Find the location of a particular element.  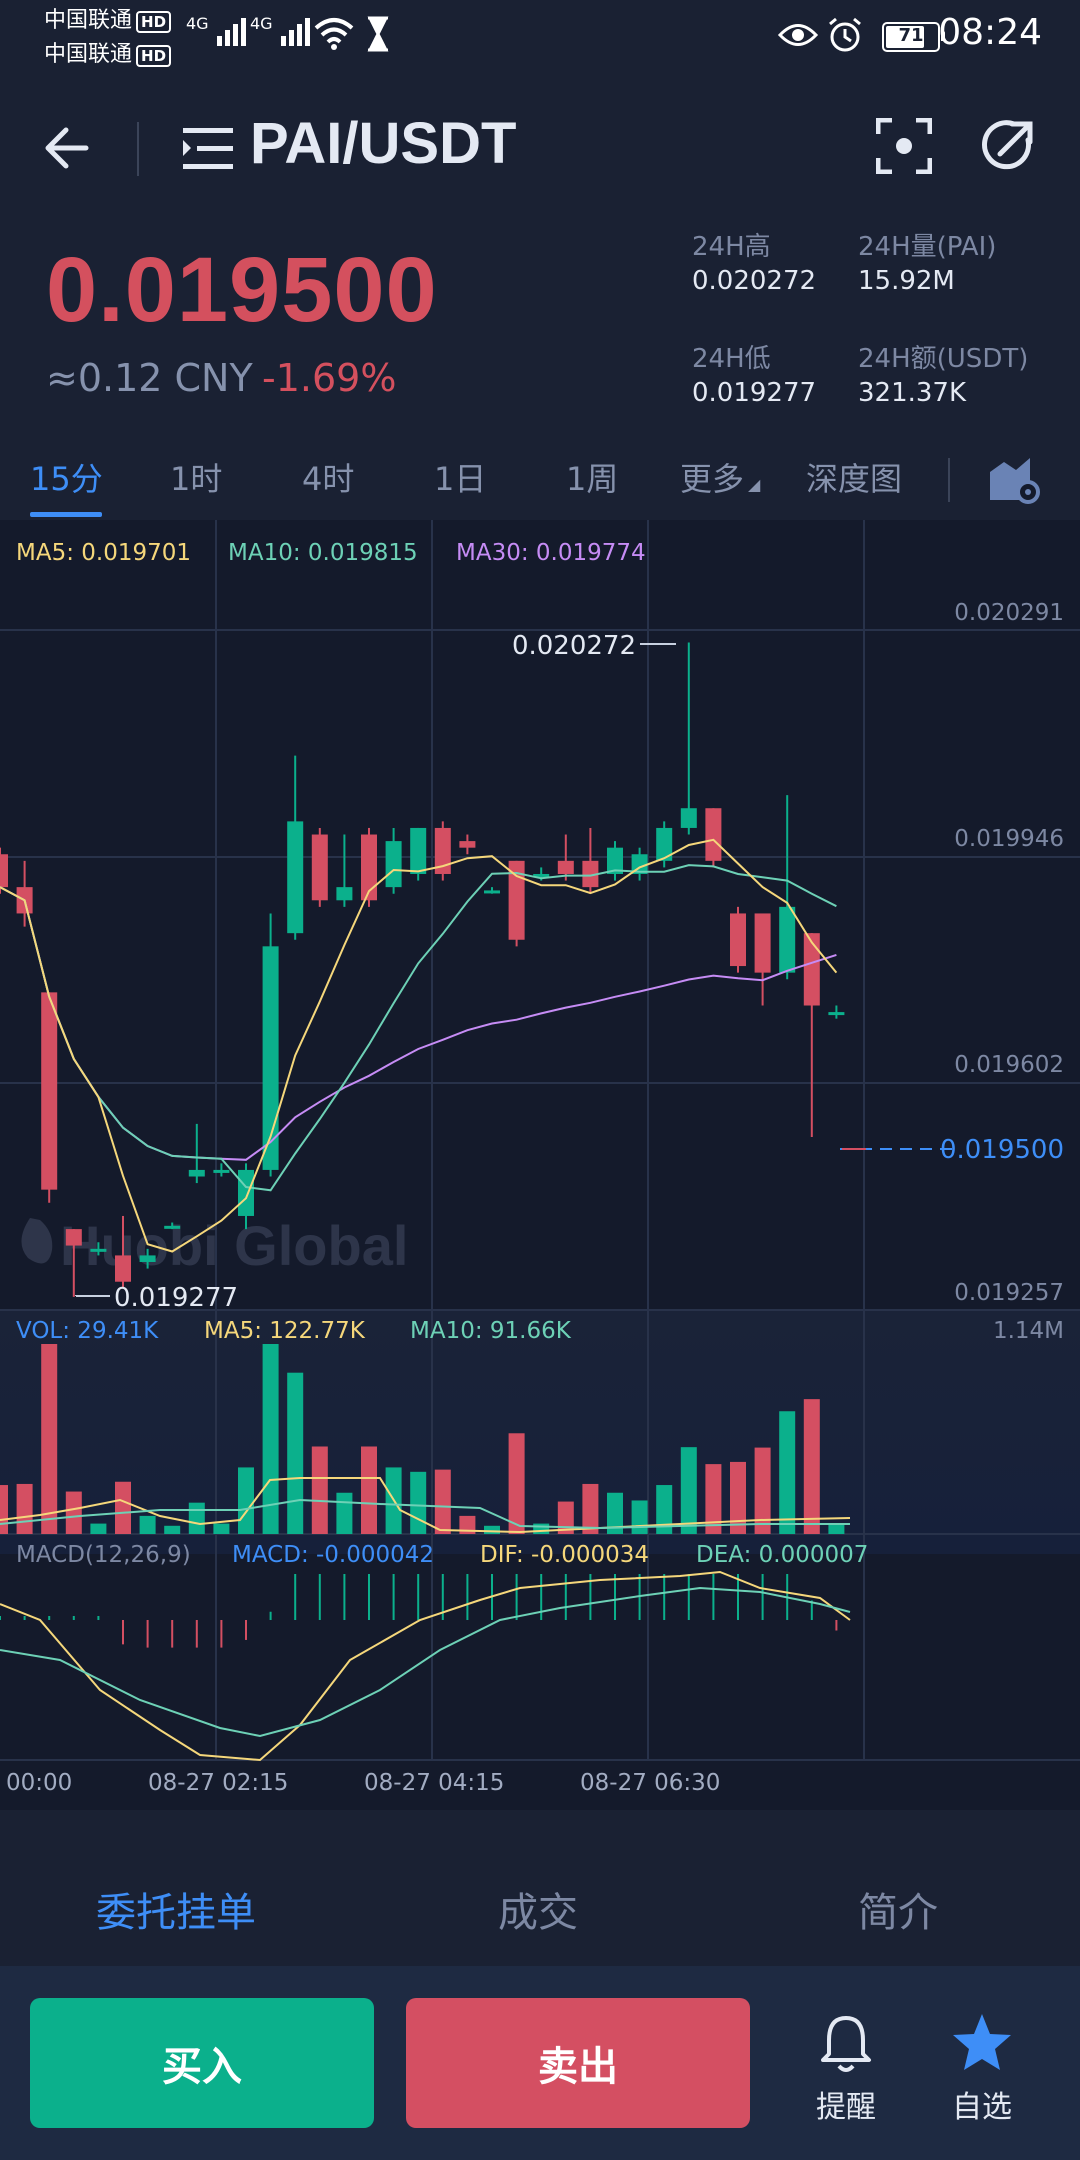

buy-button: 买入 is located at coordinates (202, 2063).